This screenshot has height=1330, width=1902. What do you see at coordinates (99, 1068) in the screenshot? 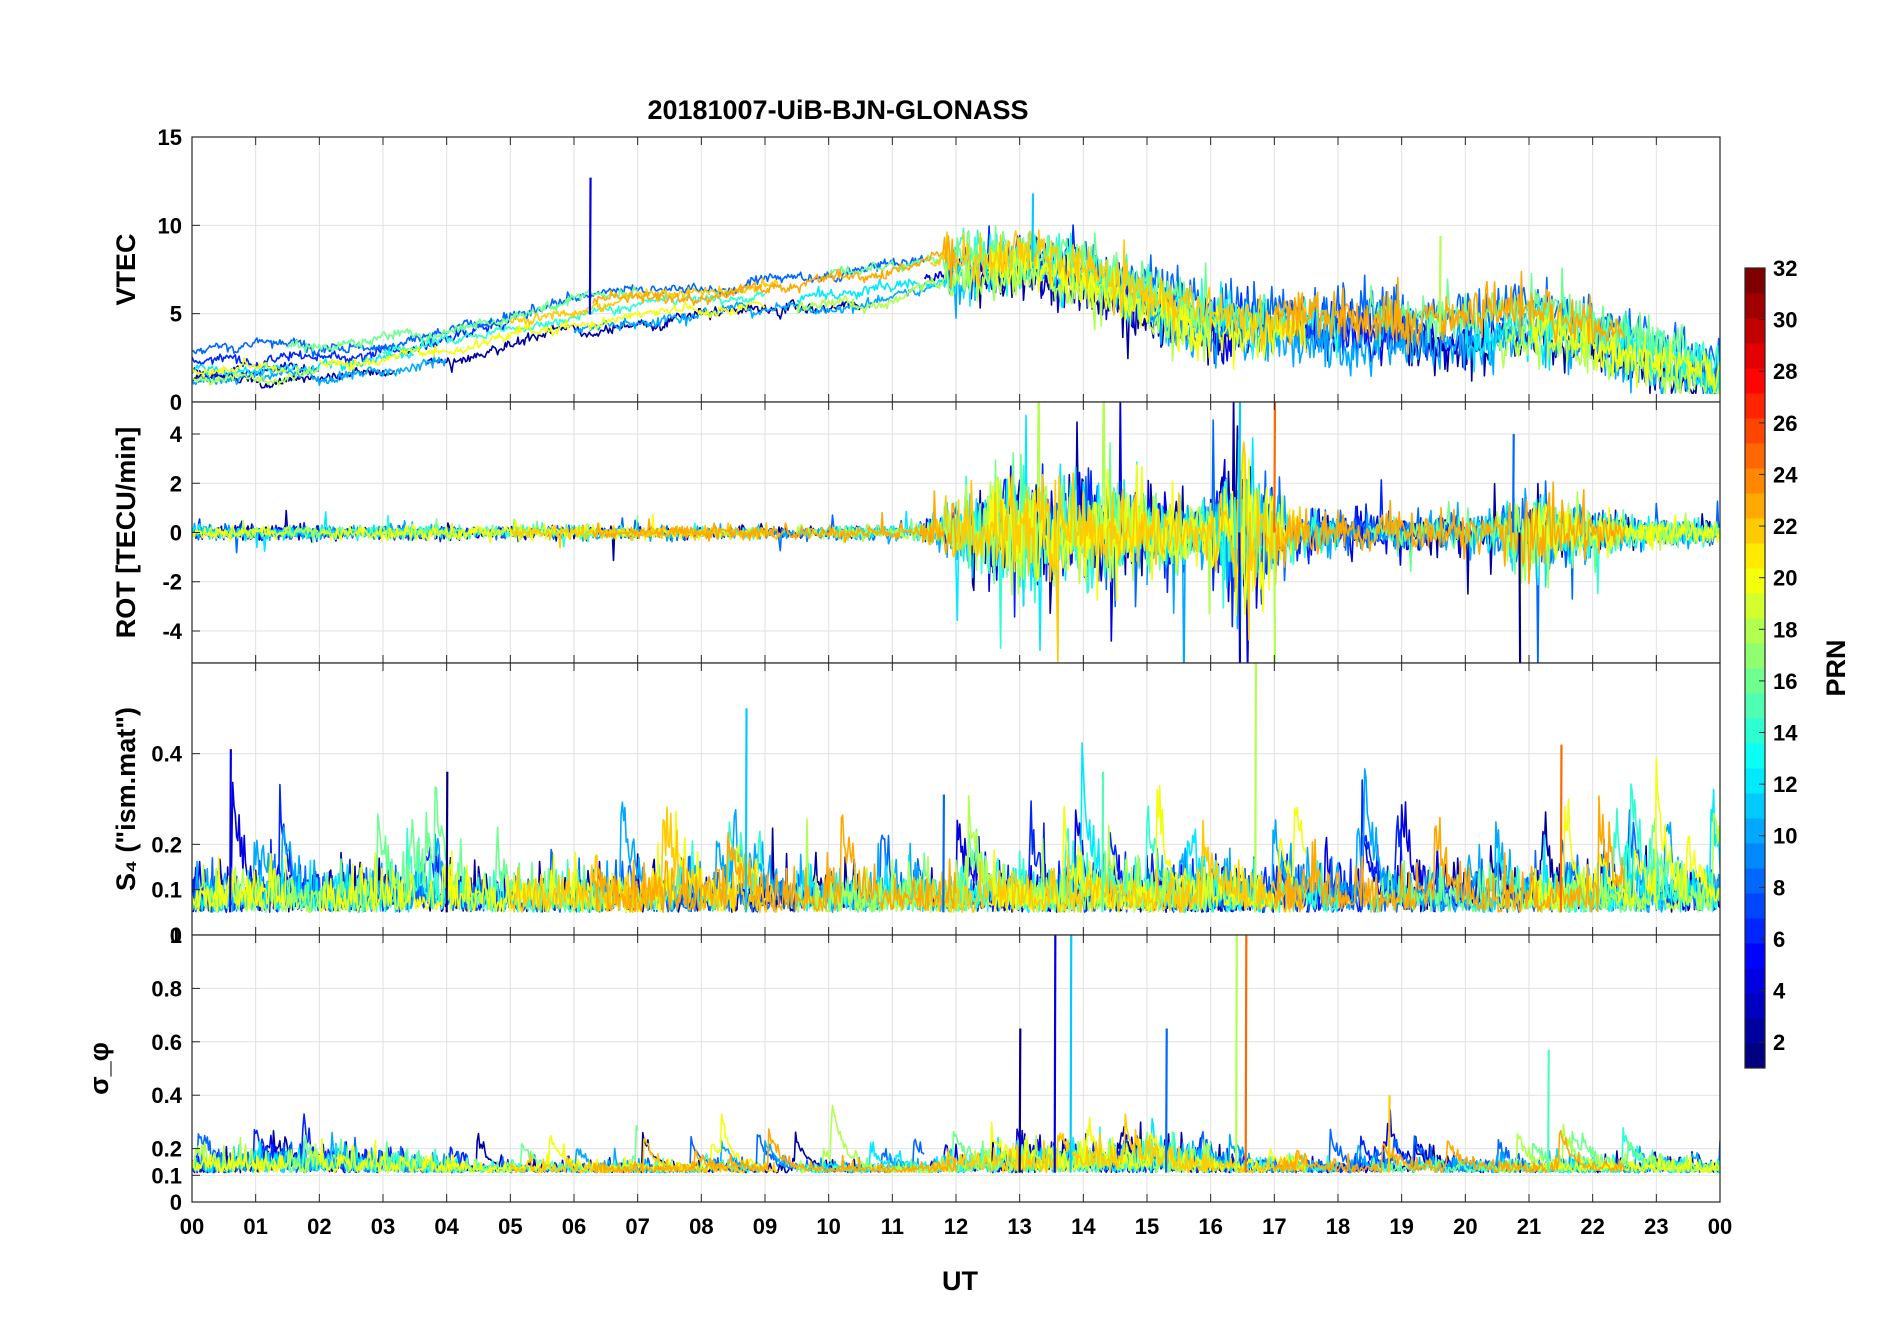
I see `y-axis-label-sigma: σ_φ` at bounding box center [99, 1068].